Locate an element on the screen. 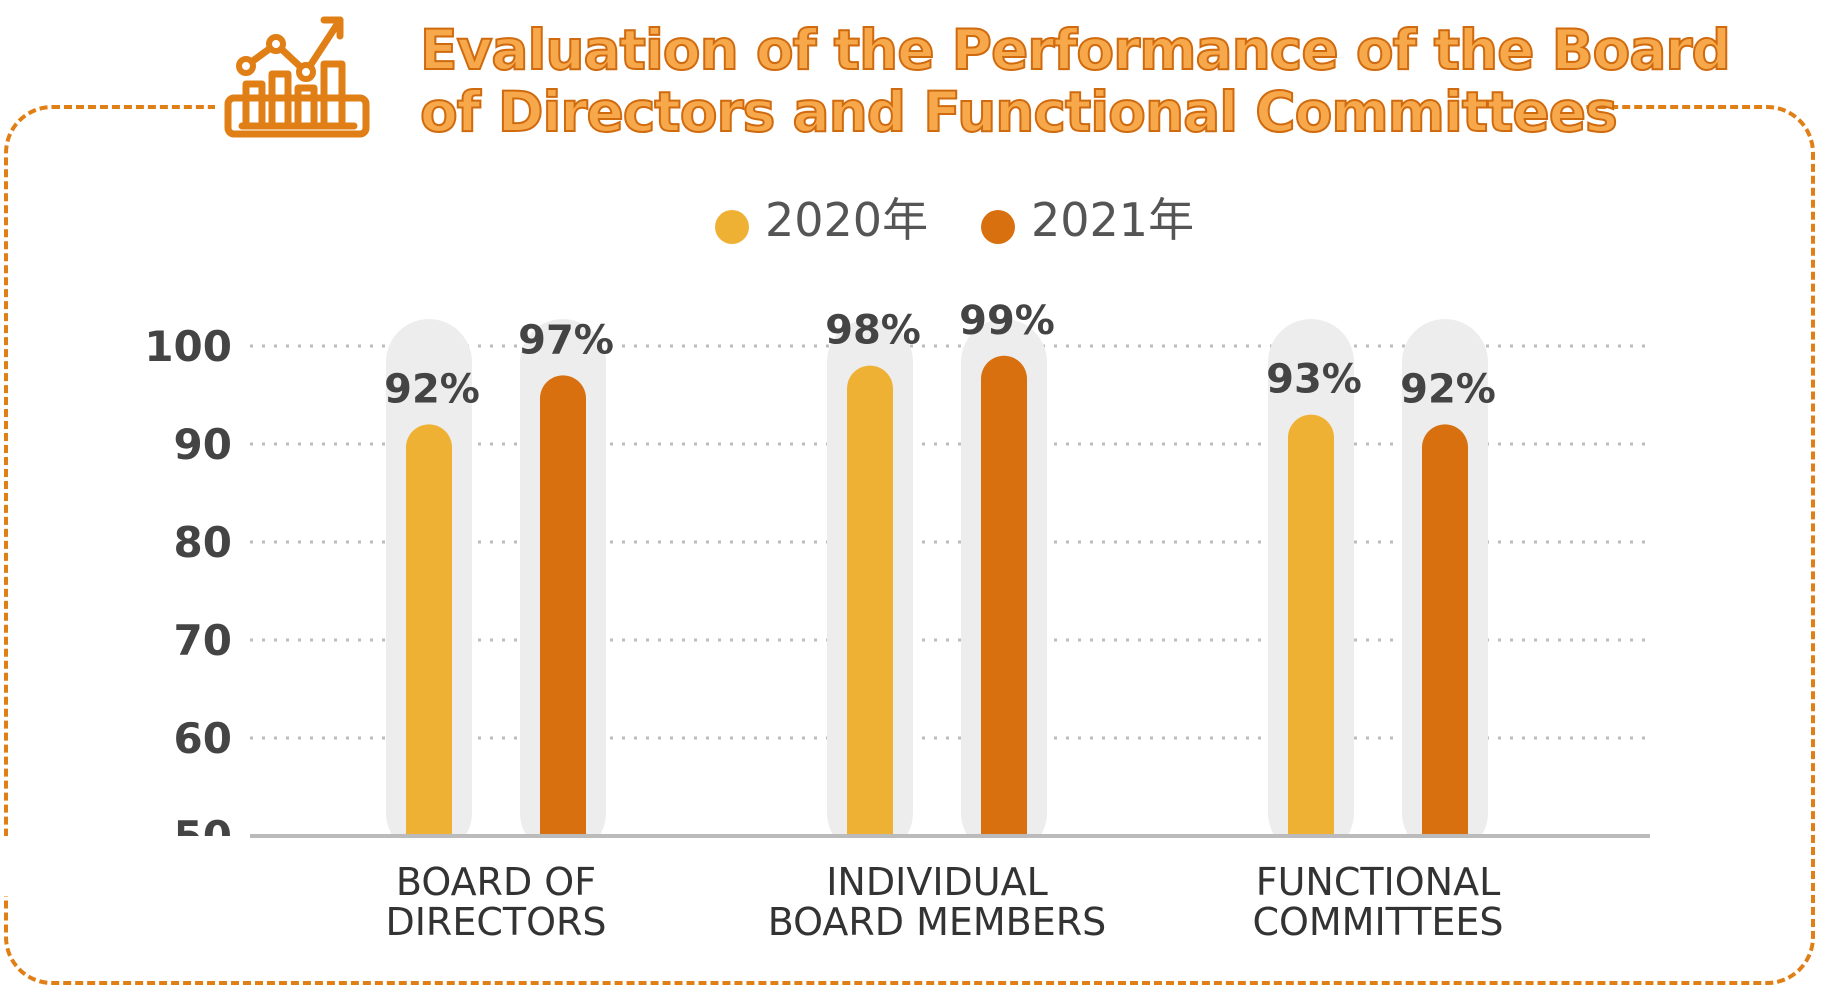 Image resolution: width=1825 pixels, height=996 pixels. category-label-0-0: BOARD OF is located at coordinates (496, 882).